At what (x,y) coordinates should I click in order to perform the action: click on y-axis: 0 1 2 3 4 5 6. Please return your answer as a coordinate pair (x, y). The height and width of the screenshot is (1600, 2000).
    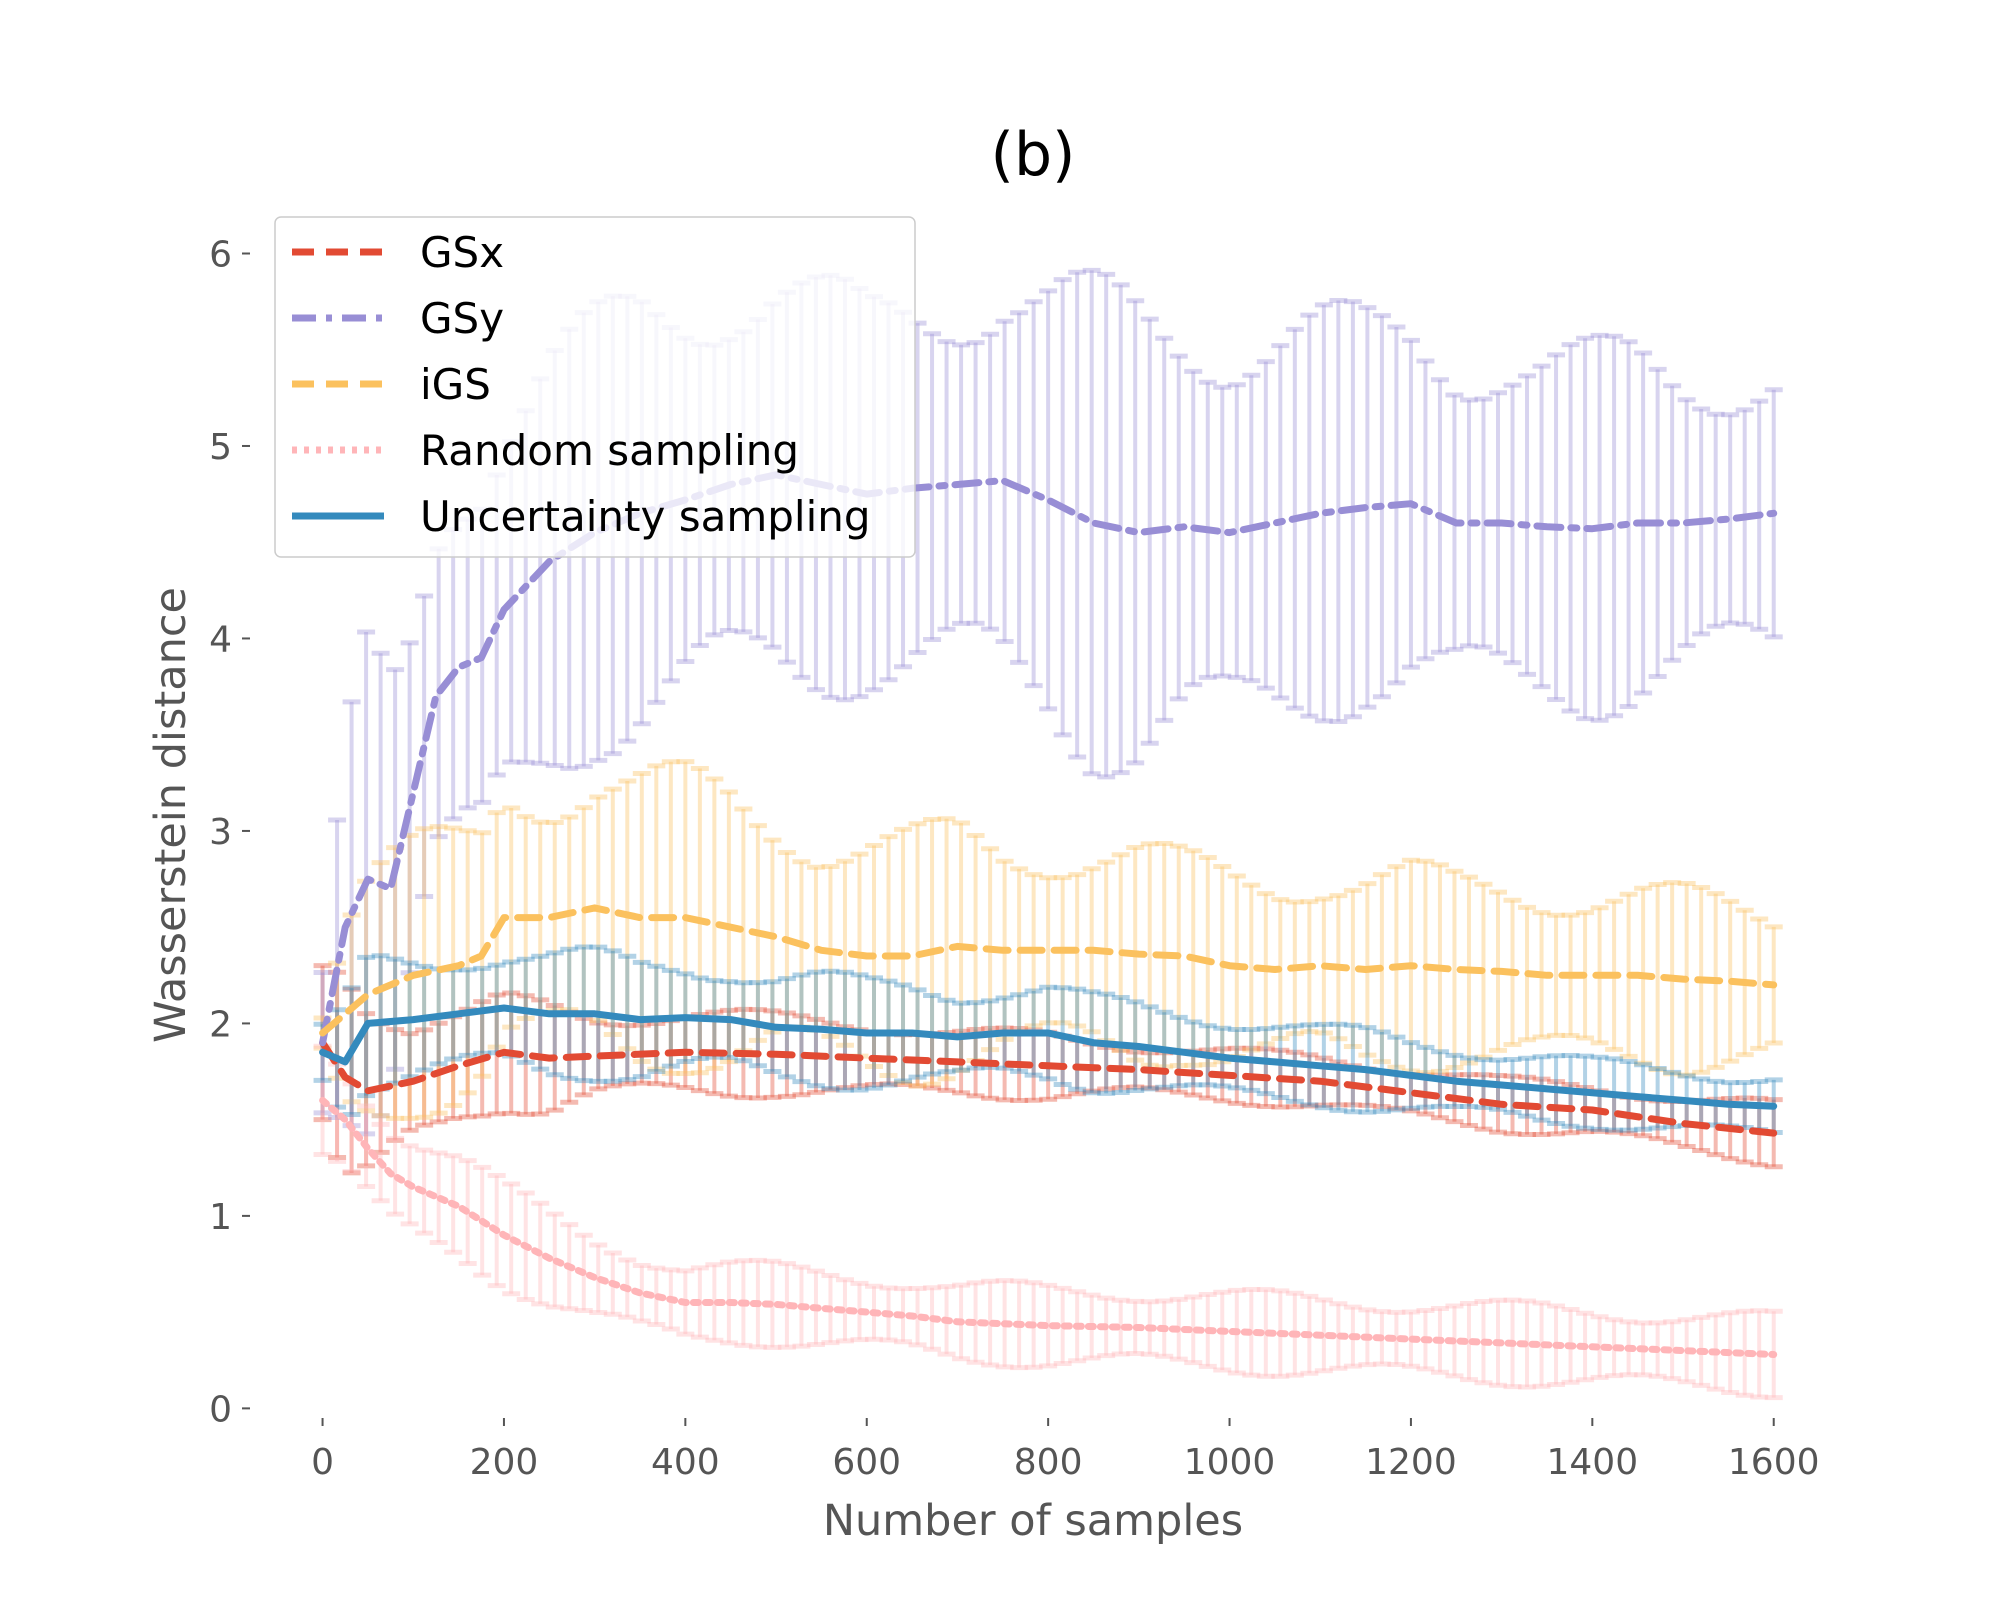
    Looking at the image, I should click on (229, 832).